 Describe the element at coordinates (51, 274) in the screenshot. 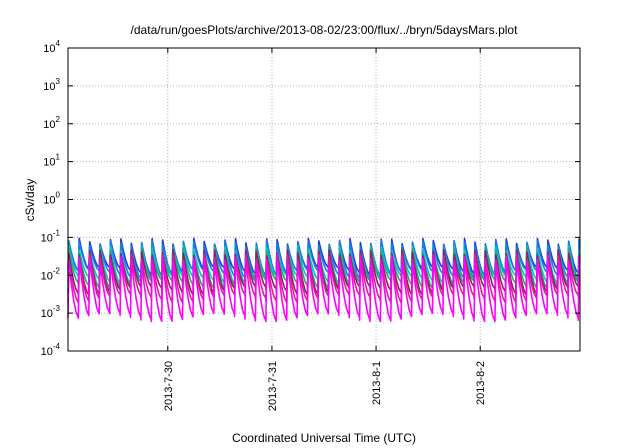

I see `y-tick-label: 10⁻²` at that location.